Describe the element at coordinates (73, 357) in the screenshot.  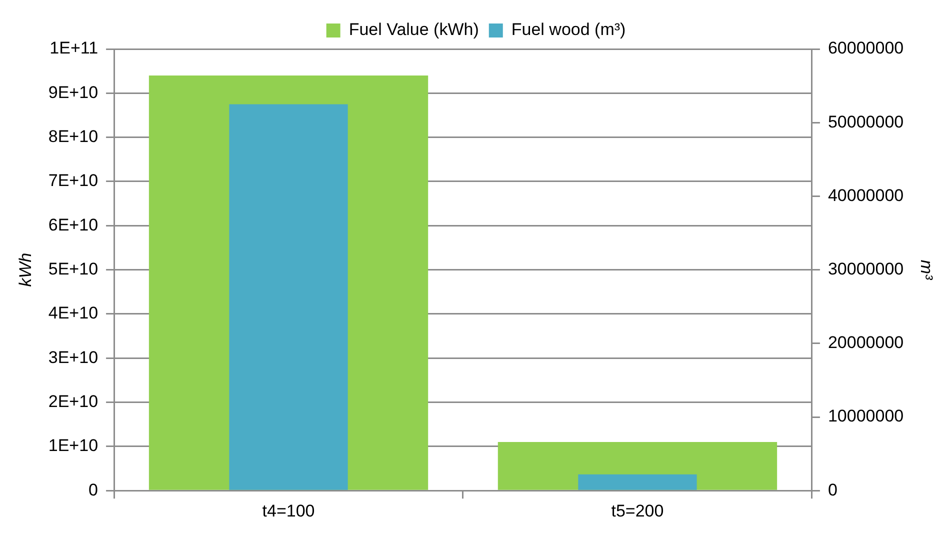
I see `y-tick-label: 3E+10` at that location.